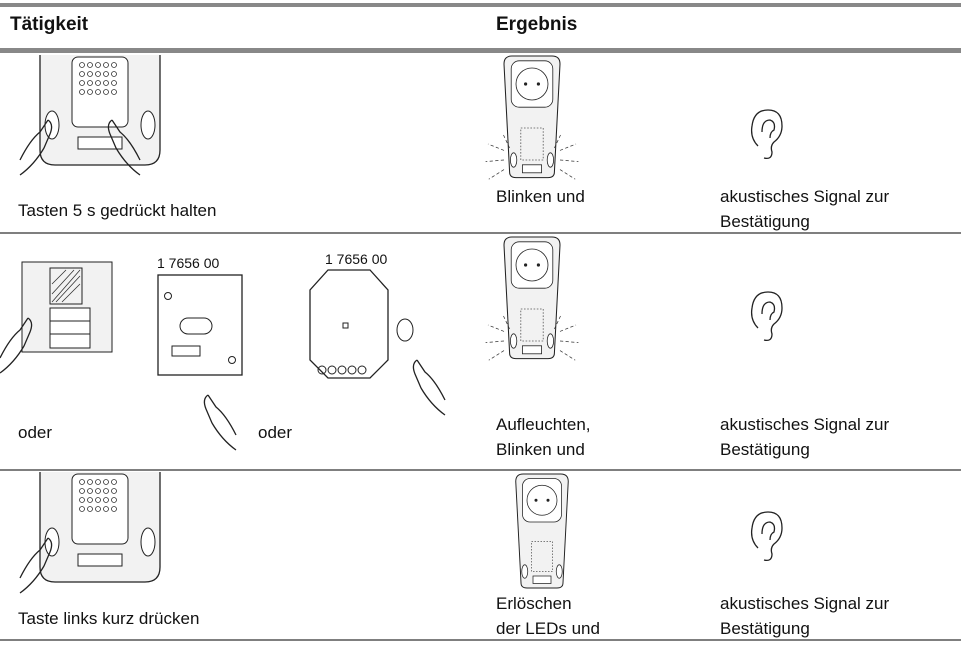 The width and height of the screenshot is (961, 646). Describe the element at coordinates (543, 424) in the screenshot. I see `result-text: Aufleuchten,` at that location.